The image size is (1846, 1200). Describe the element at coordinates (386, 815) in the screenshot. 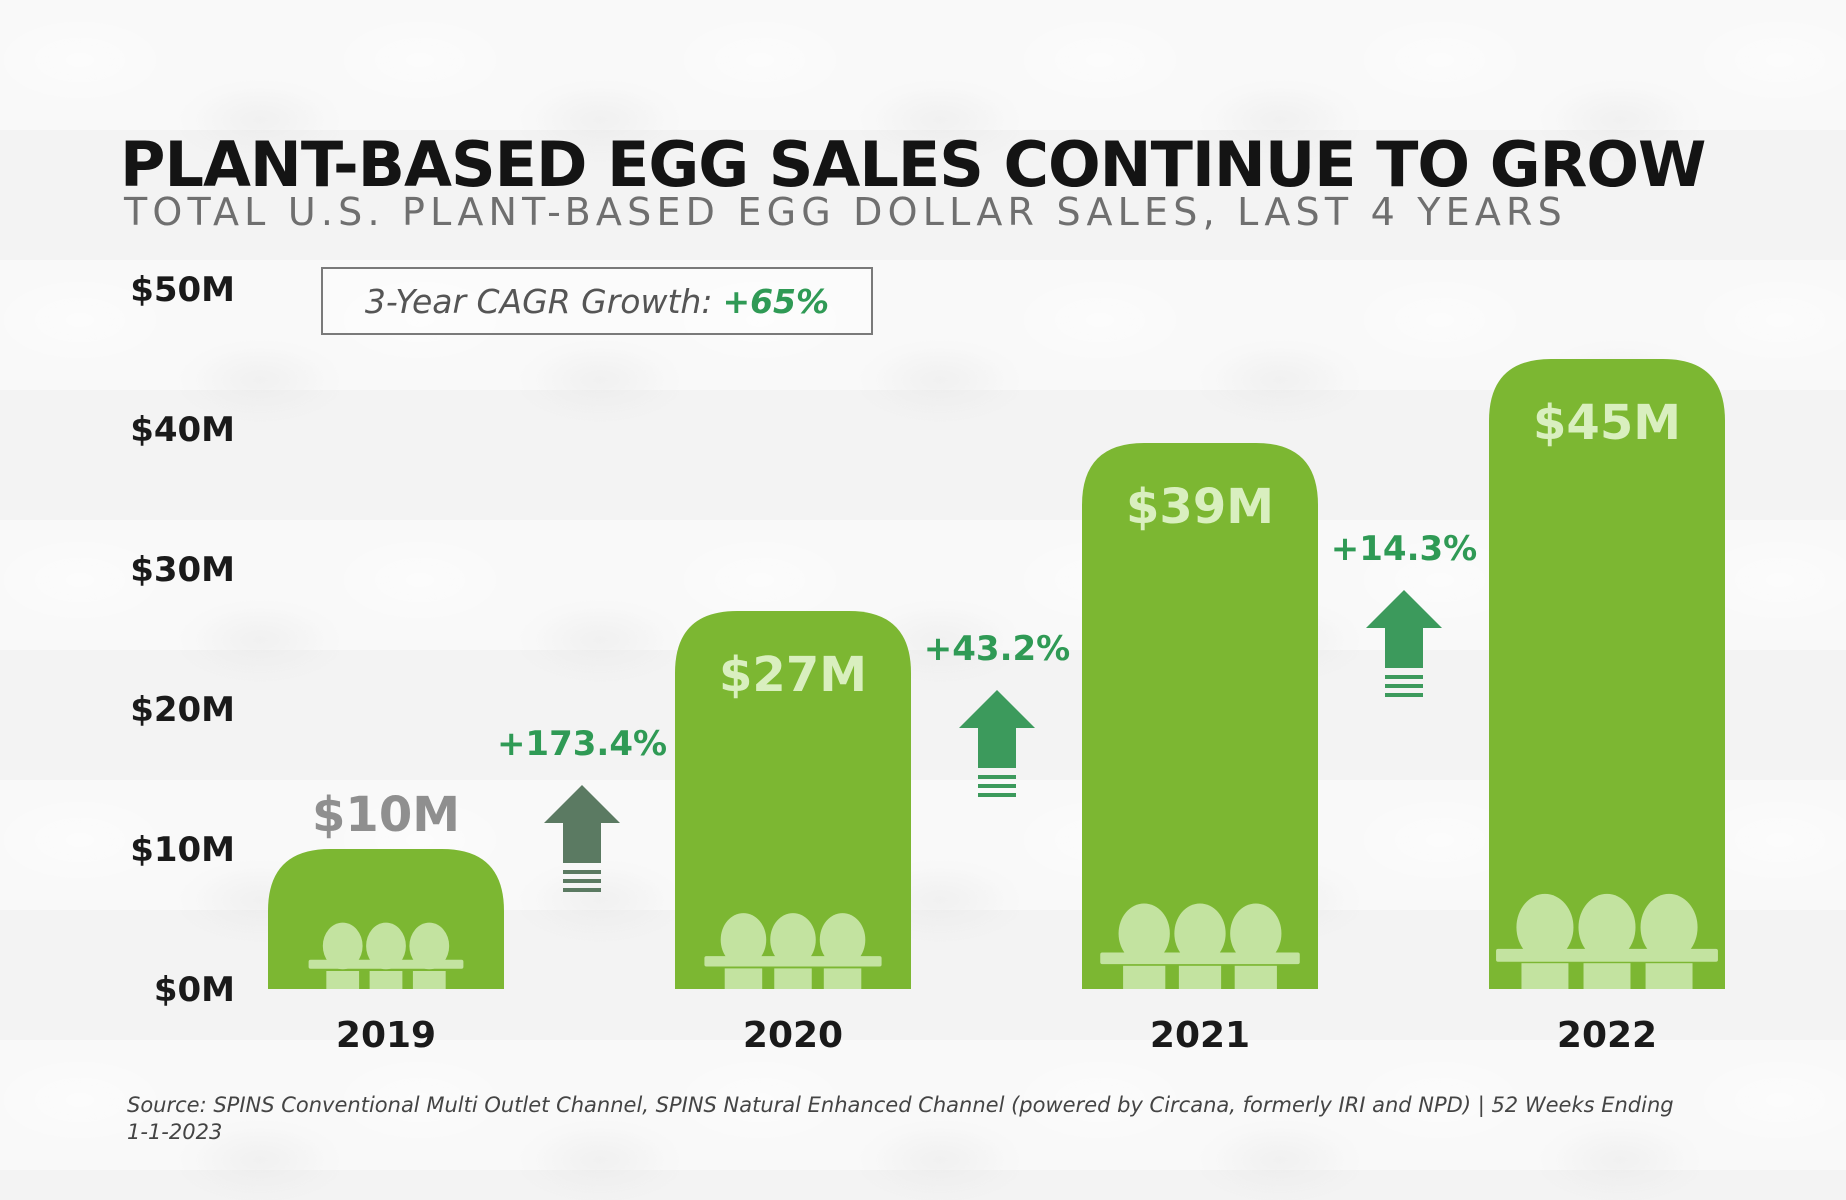

I see `data-label: $10M` at that location.